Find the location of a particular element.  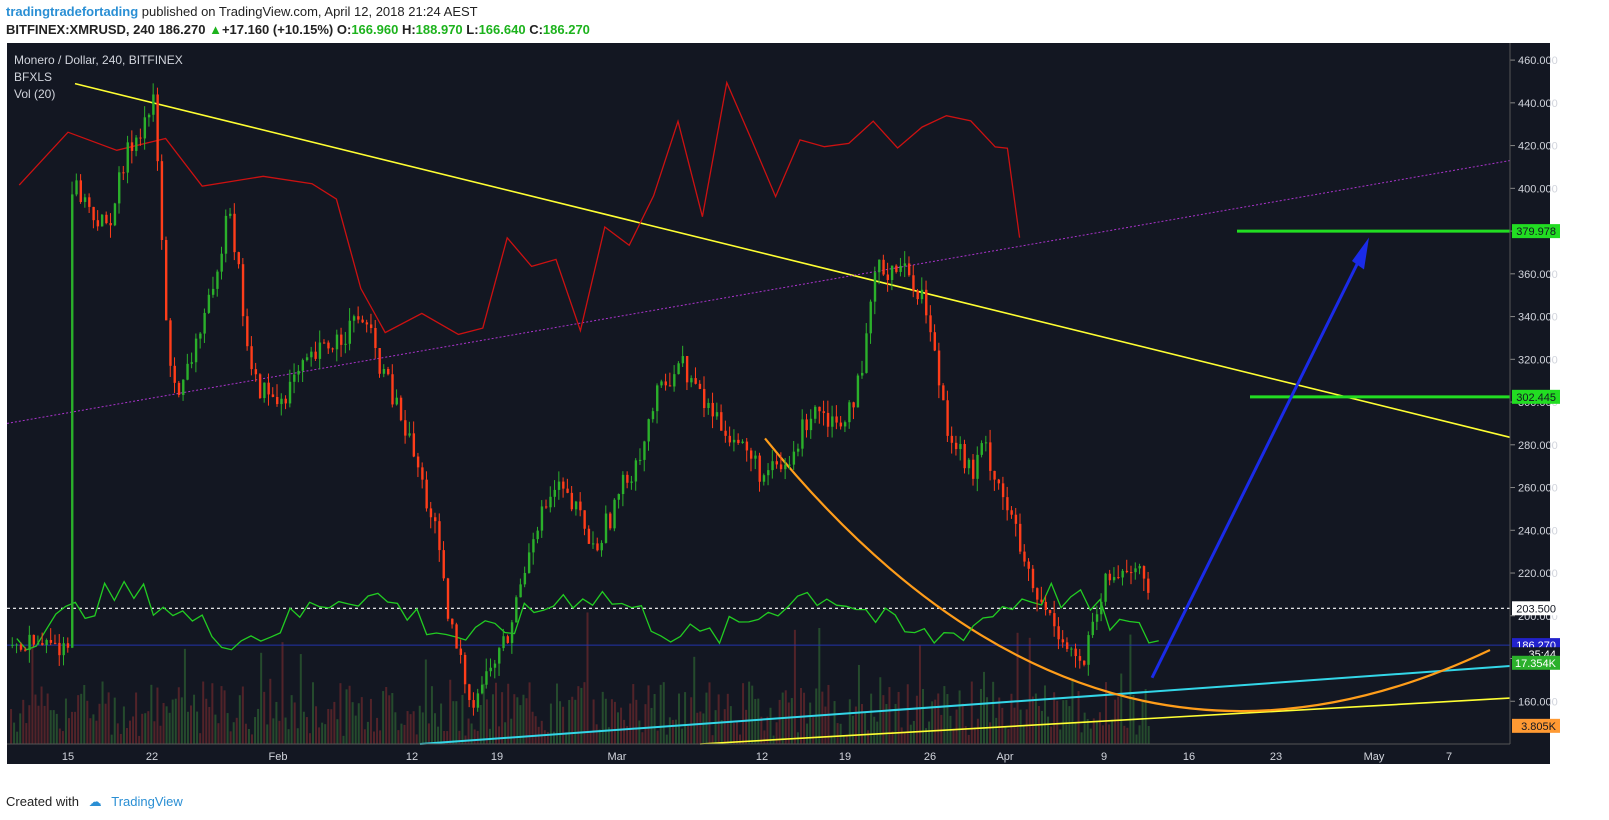

y-tick-label: 440.000 is located at coordinates (1538, 104).